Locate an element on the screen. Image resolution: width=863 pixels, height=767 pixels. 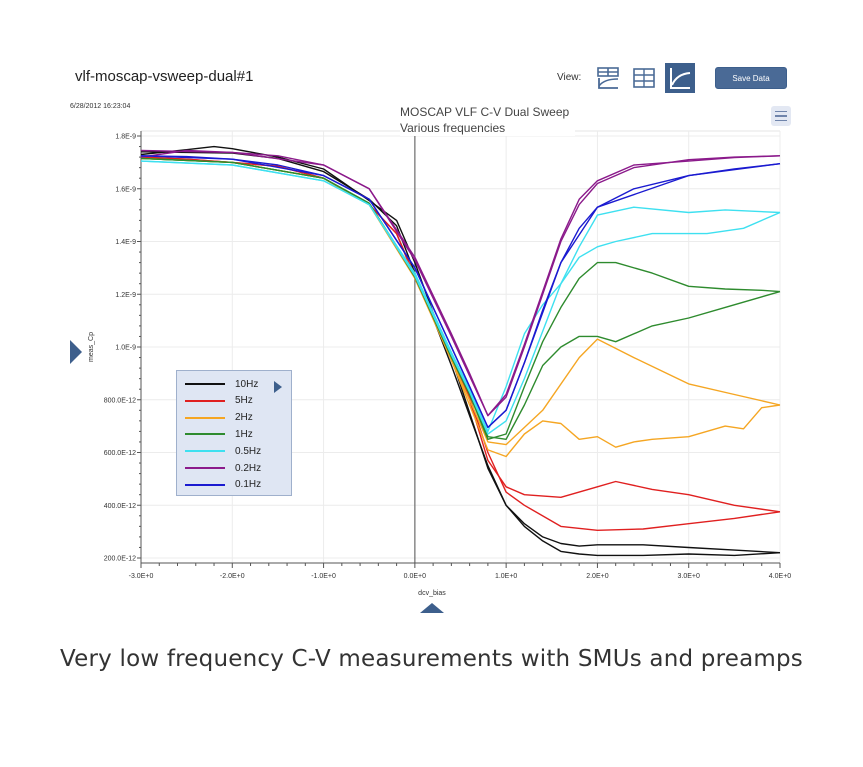
view-chart-button is located at coordinates (680, 78).